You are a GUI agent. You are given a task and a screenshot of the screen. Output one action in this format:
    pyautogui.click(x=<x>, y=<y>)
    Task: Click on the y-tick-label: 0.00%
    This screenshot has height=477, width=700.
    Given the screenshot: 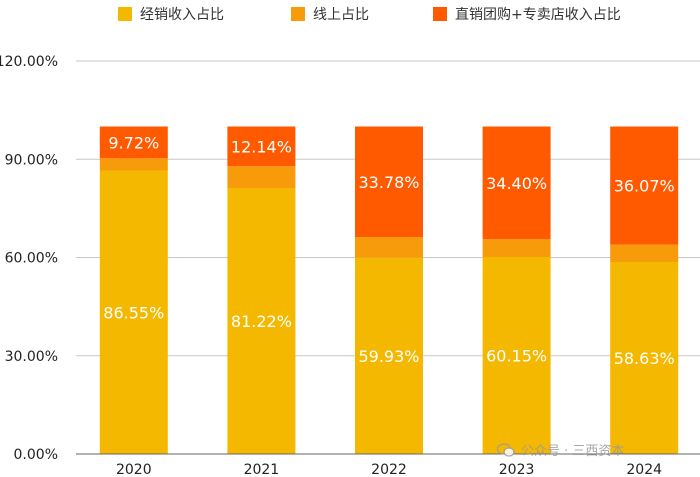 What is the action you would take?
    pyautogui.click(x=36, y=455)
    